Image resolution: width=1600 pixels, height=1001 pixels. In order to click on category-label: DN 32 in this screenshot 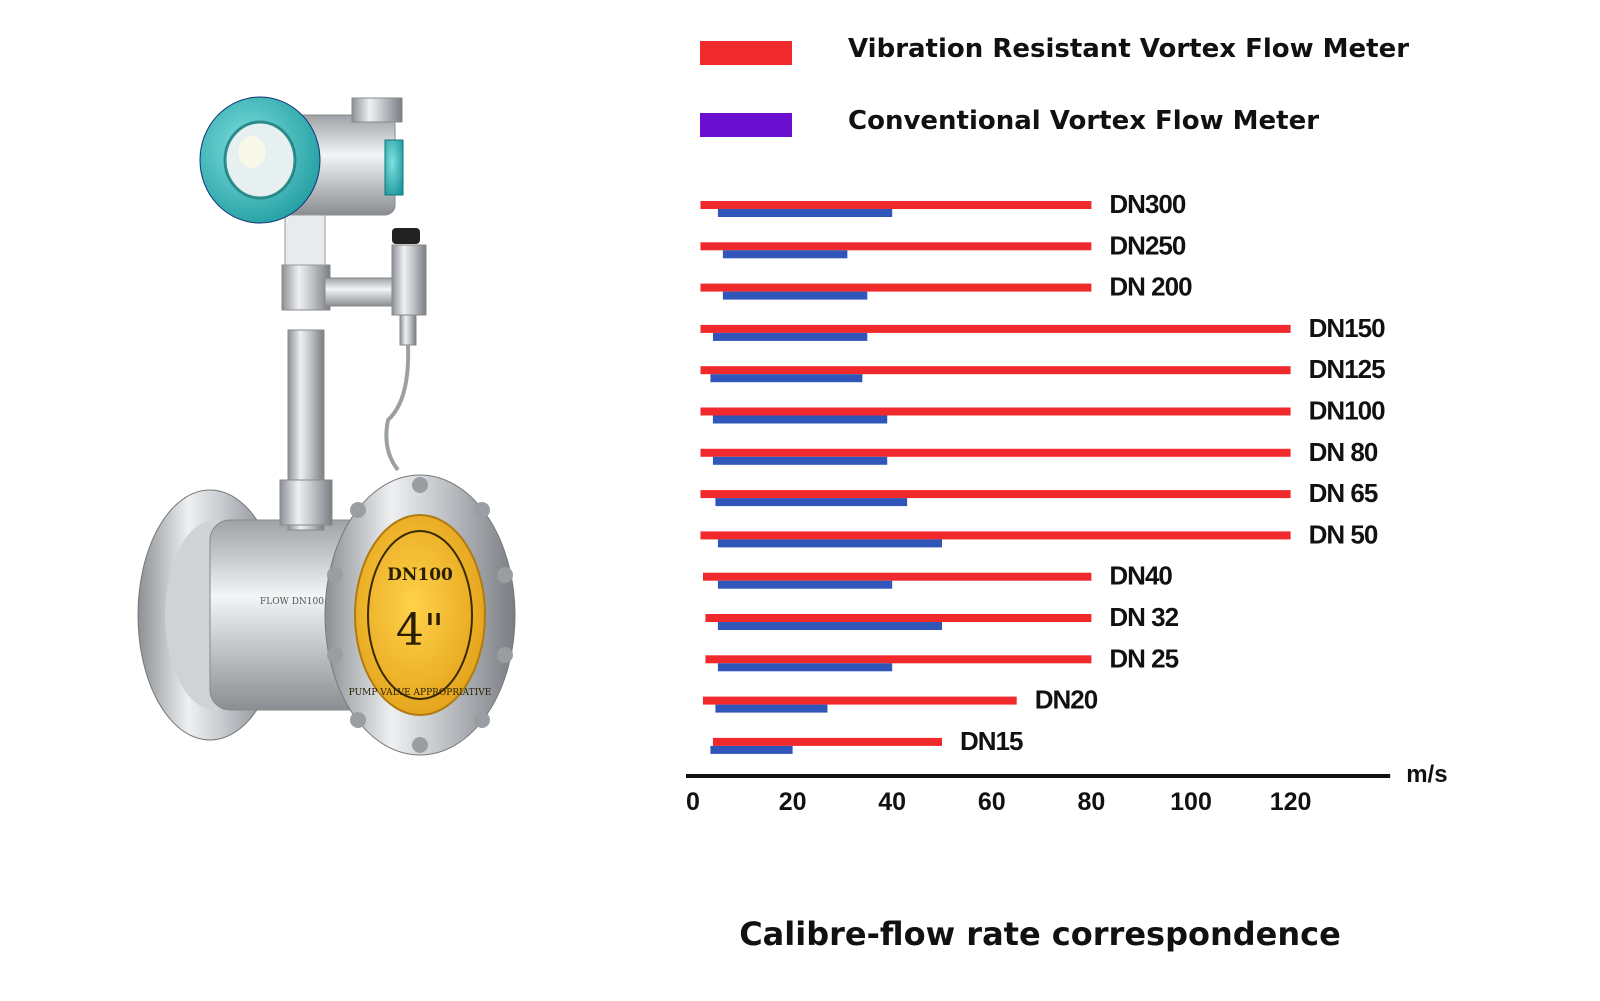, I will do `click(1143, 617)`.